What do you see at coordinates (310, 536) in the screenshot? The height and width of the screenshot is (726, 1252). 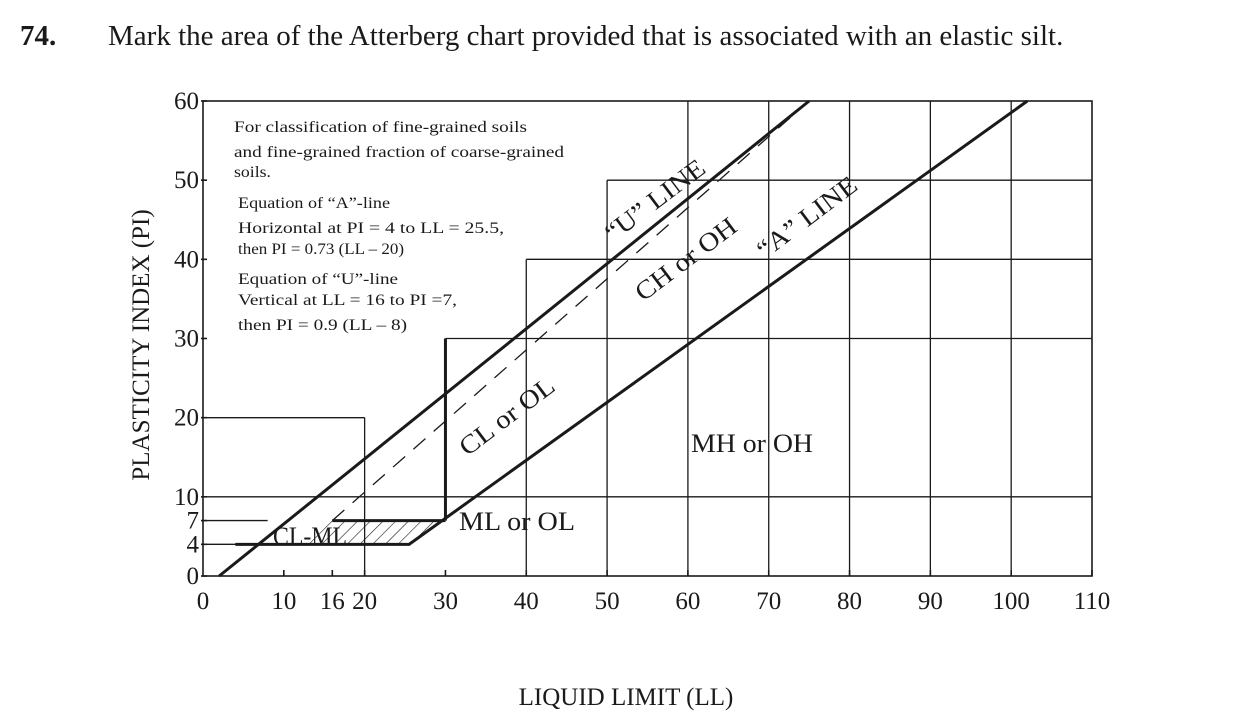 I see `region-label: CL-ML` at bounding box center [310, 536].